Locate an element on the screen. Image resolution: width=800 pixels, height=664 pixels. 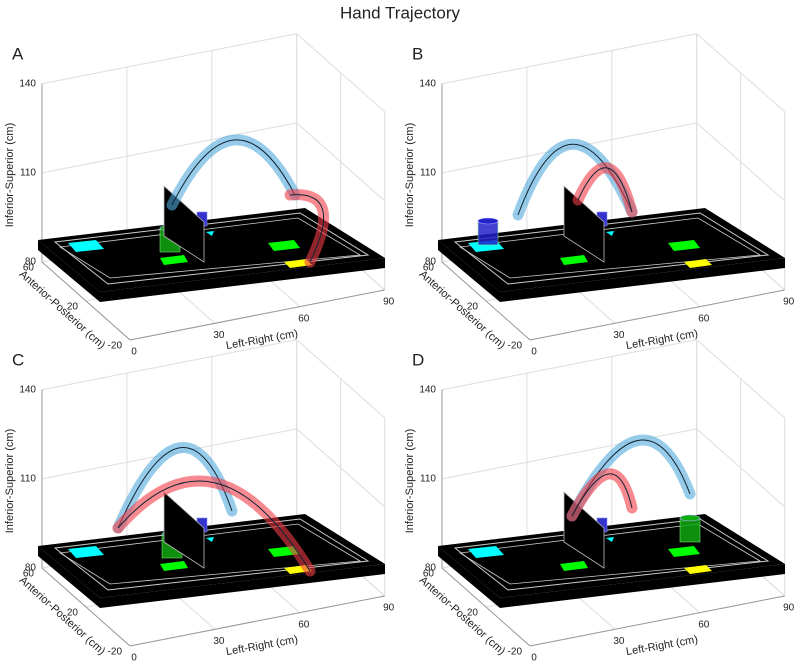
blue-trajectory-band is located at coordinates (233, 172).